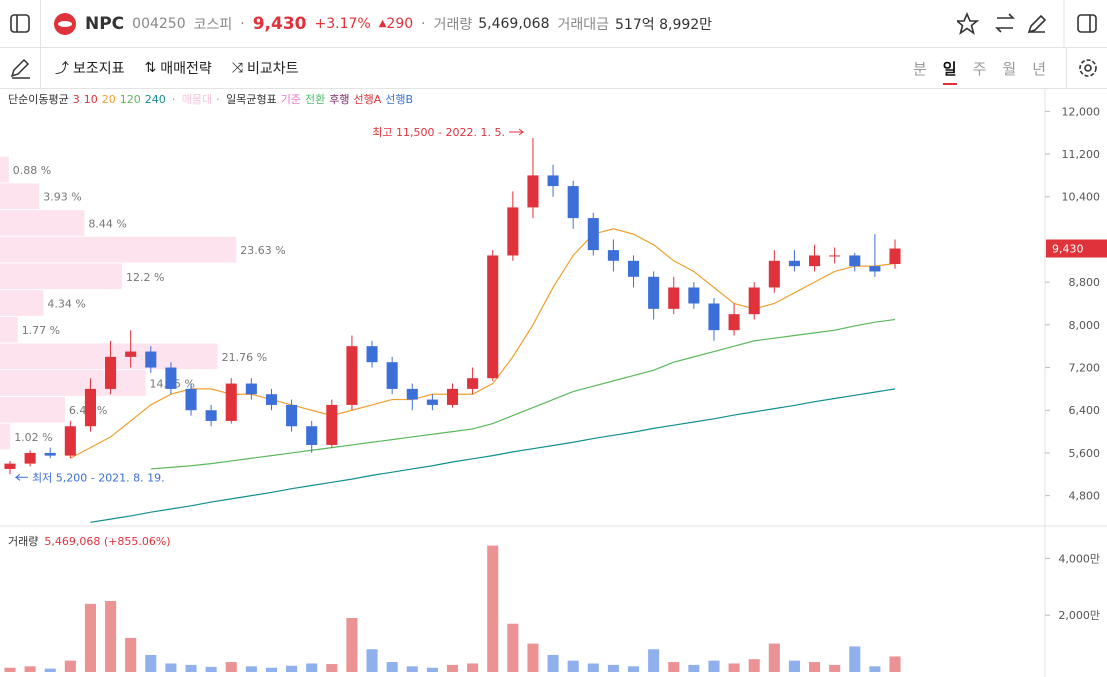 This screenshot has width=1107, height=677. Describe the element at coordinates (1087, 68) in the screenshot. I see `settings` at that location.